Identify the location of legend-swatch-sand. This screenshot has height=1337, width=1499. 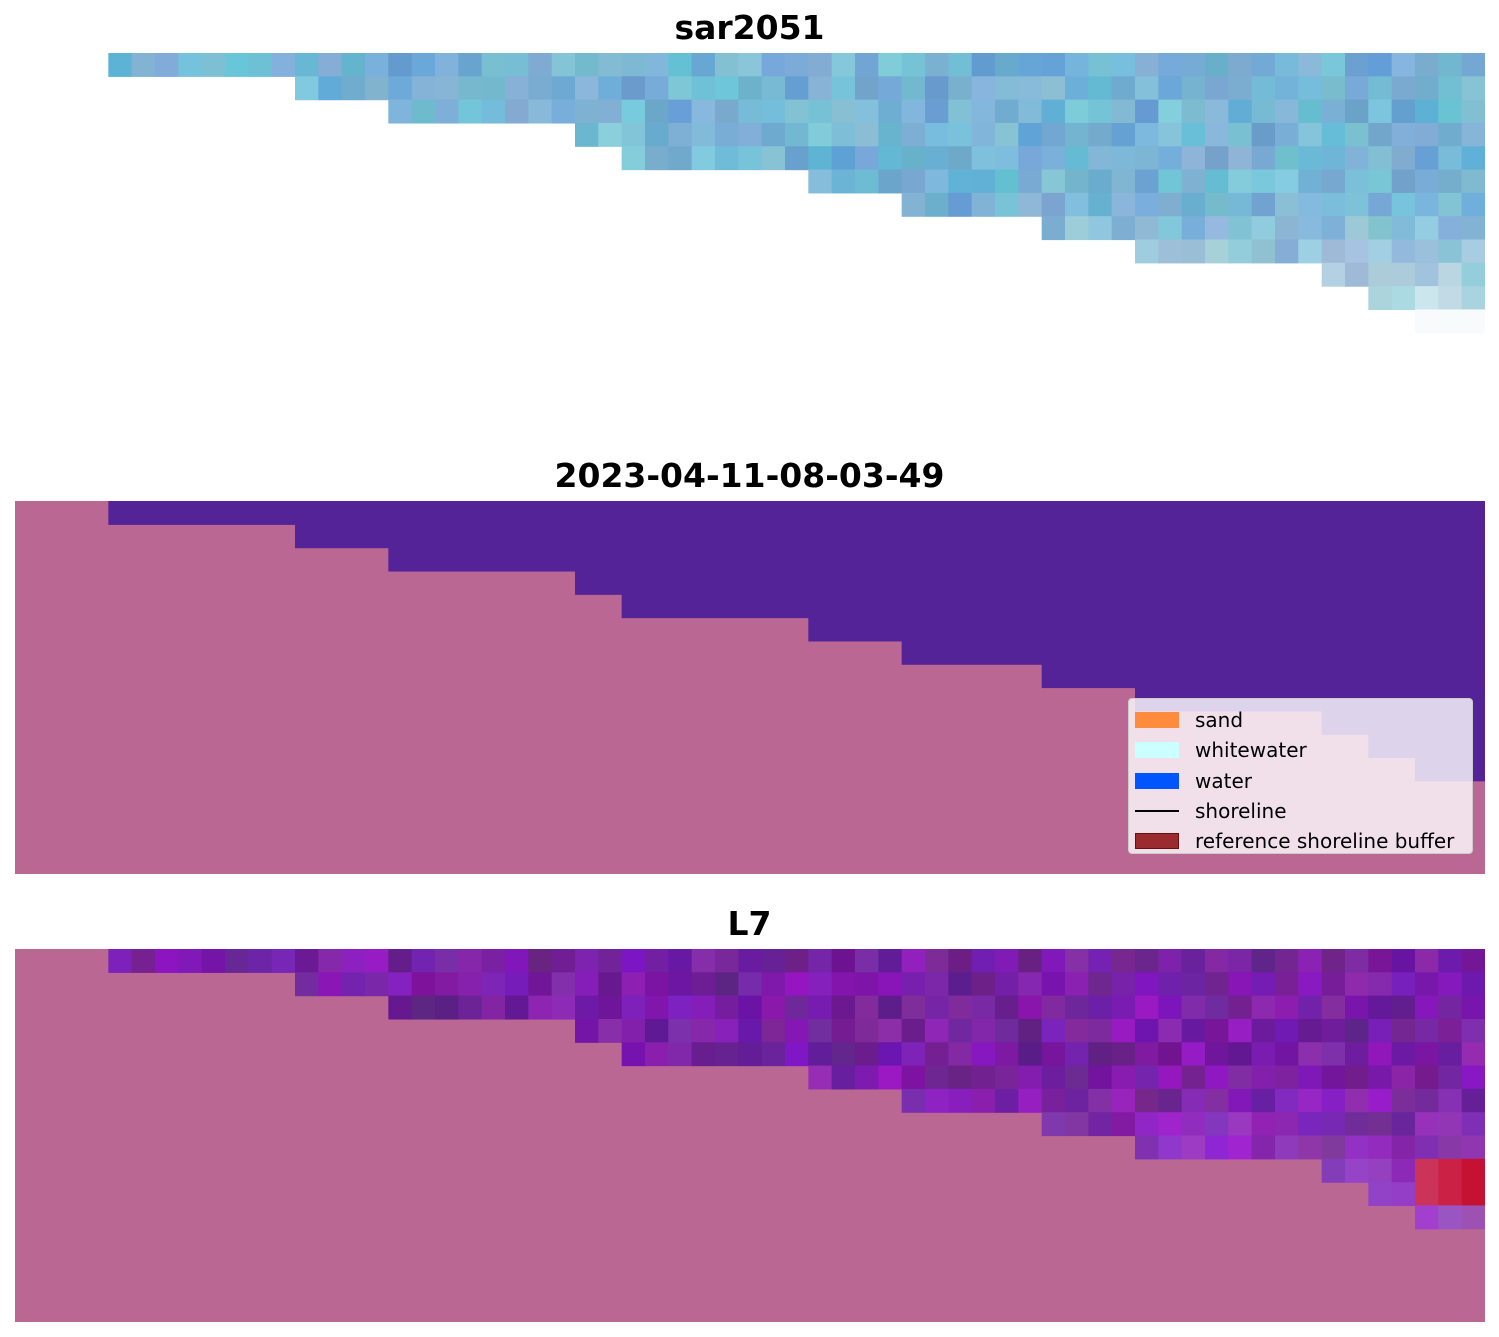
(1157, 720).